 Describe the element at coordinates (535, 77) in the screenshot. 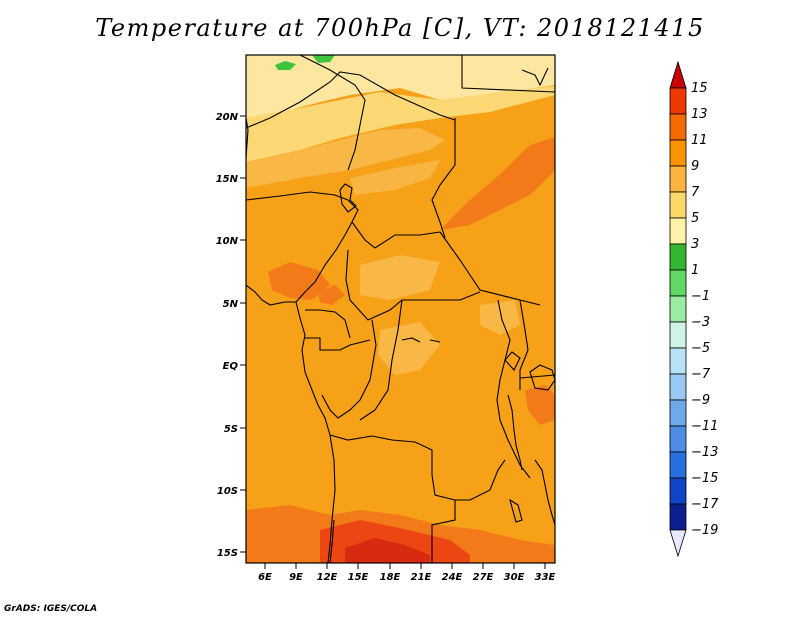

I see `nile-delta-coast` at that location.